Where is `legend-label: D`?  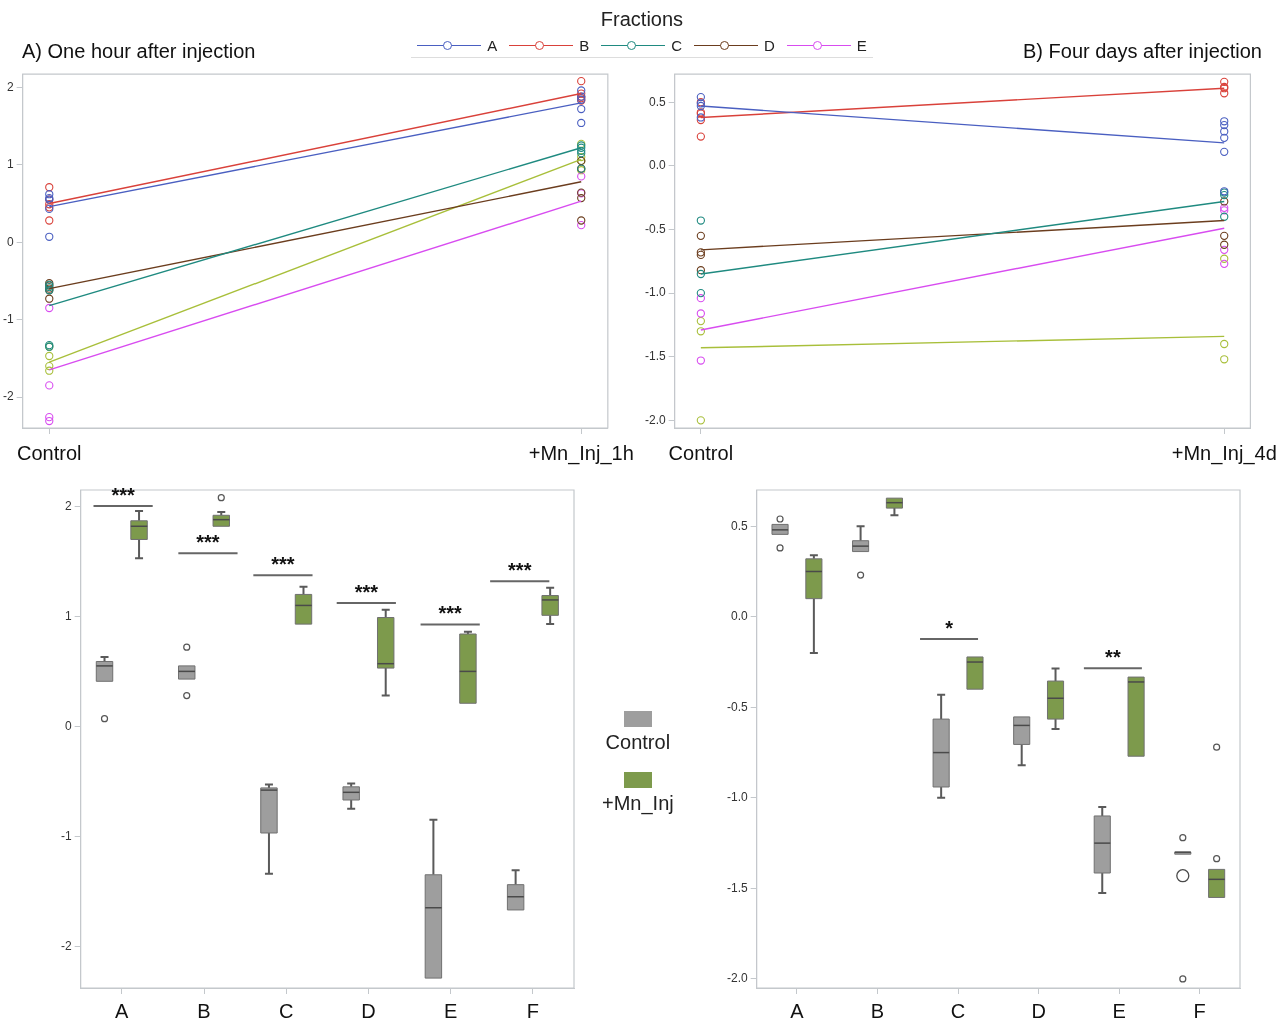
legend-label: D is located at coordinates (769, 45).